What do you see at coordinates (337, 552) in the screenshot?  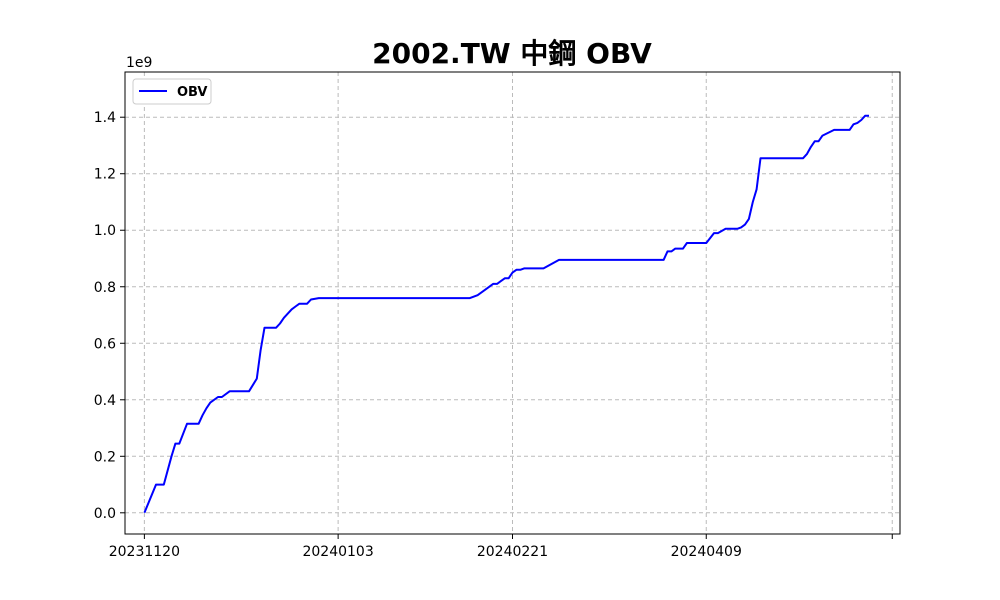 I see `x-tick-label: 20240103` at bounding box center [337, 552].